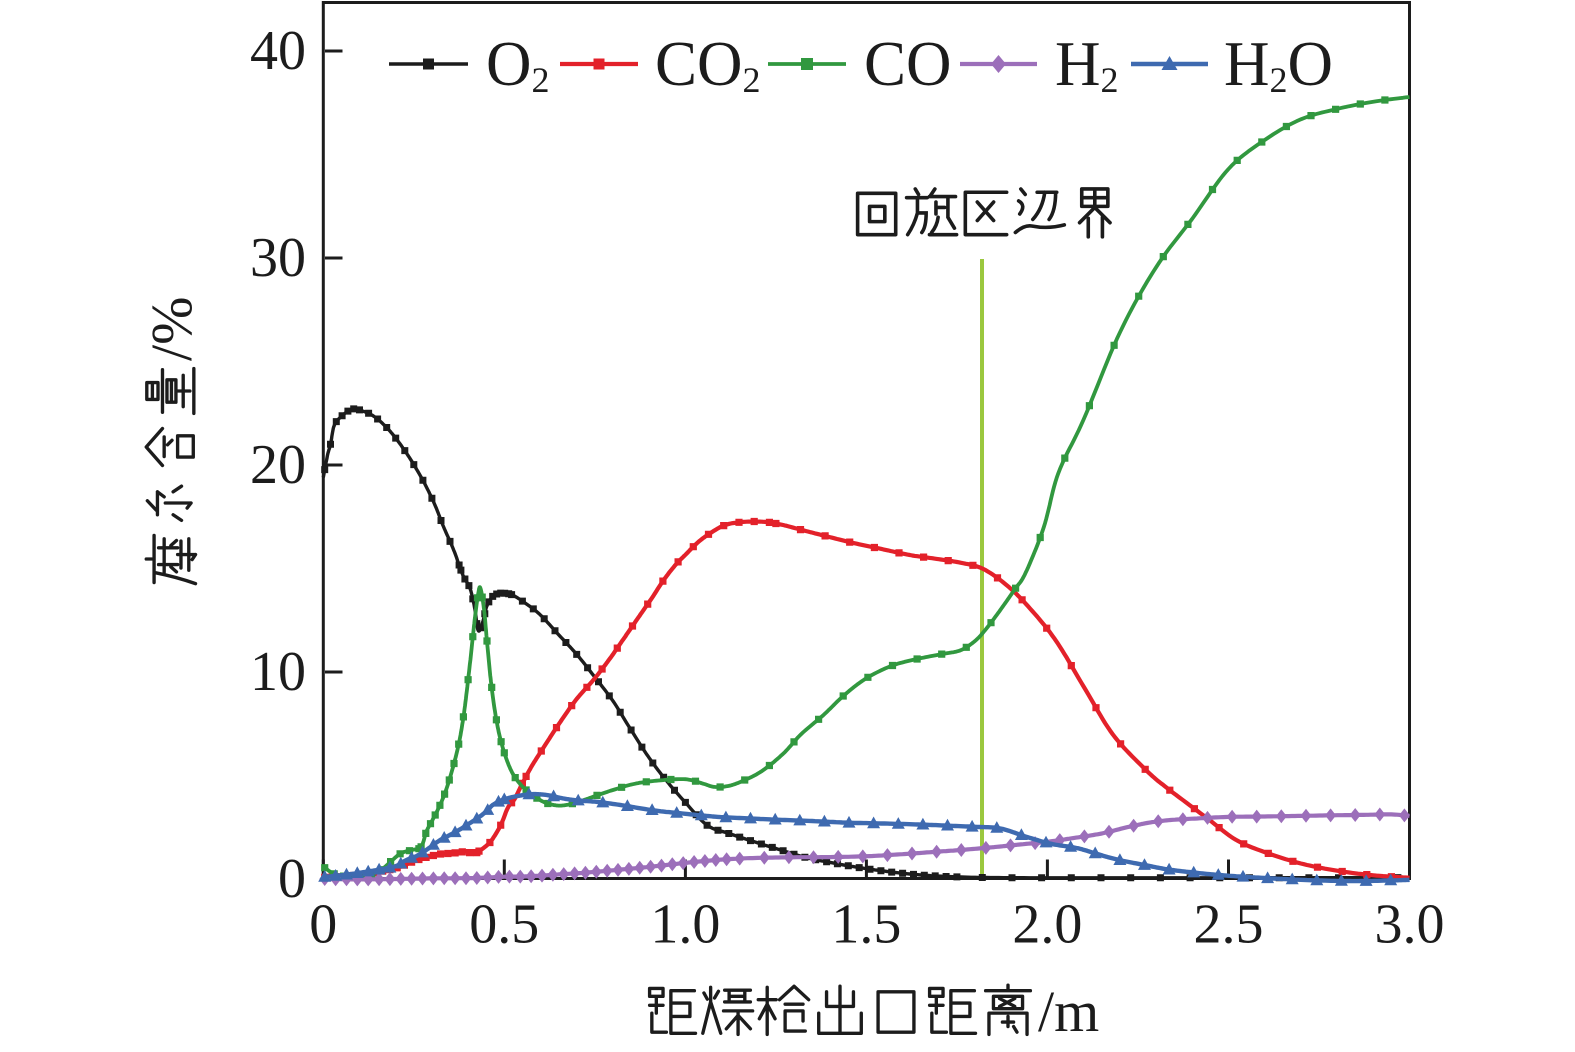 This screenshot has width=1575, height=1052. Describe the element at coordinates (278, 465) in the screenshot. I see `svg-text: 20` at that location.